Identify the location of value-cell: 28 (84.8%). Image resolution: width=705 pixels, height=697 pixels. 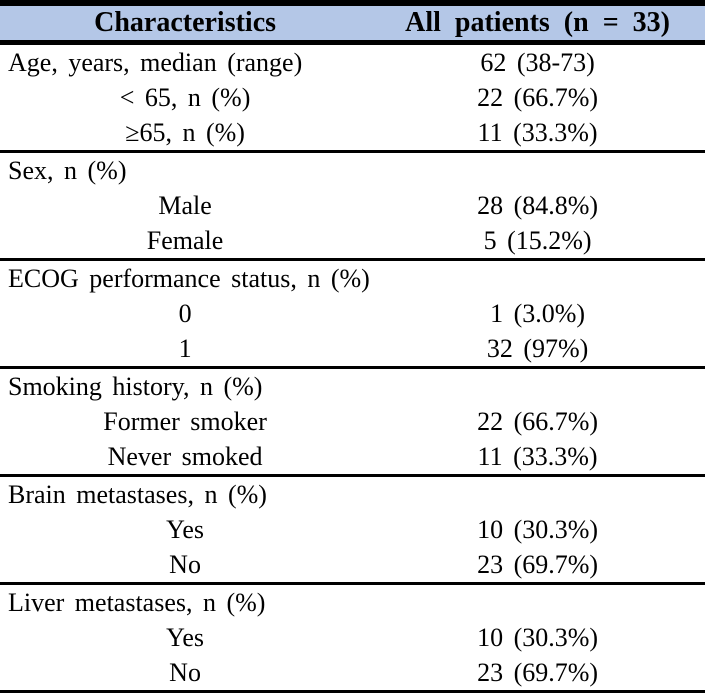
(538, 205).